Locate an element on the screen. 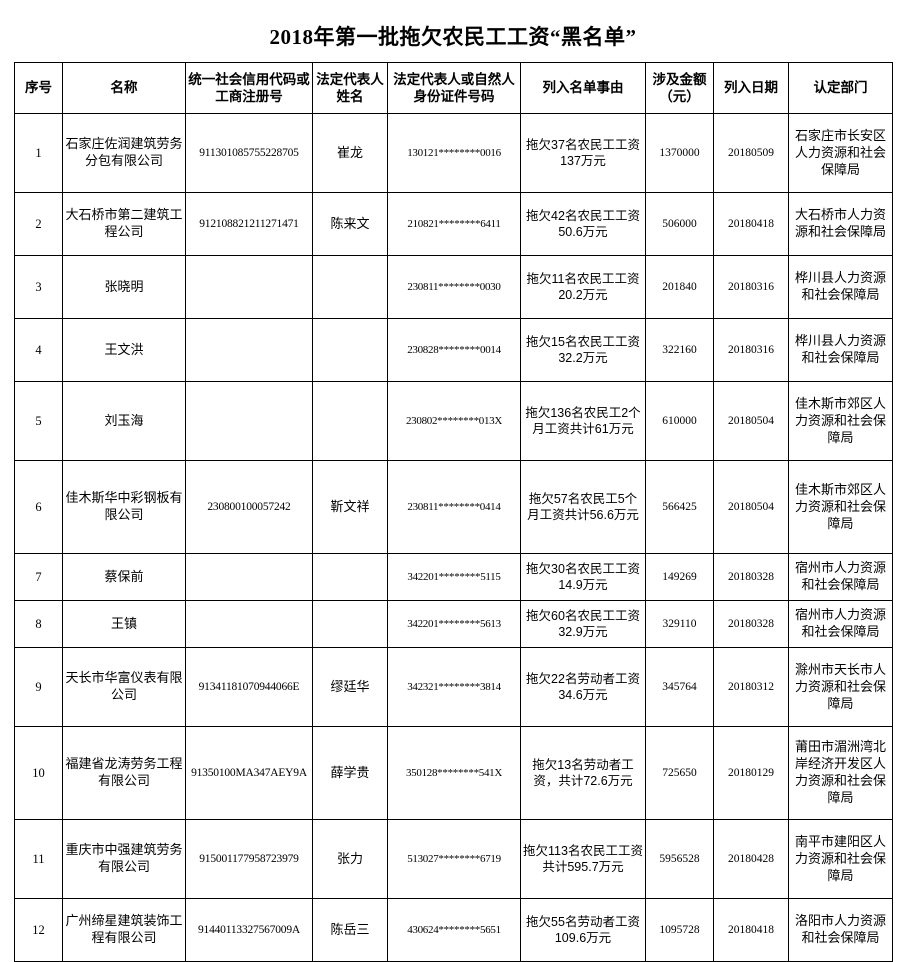 The height and width of the screenshot is (962, 906). column-header-credit-code: 统一社会信用代码或工商注册号 is located at coordinates (249, 88).